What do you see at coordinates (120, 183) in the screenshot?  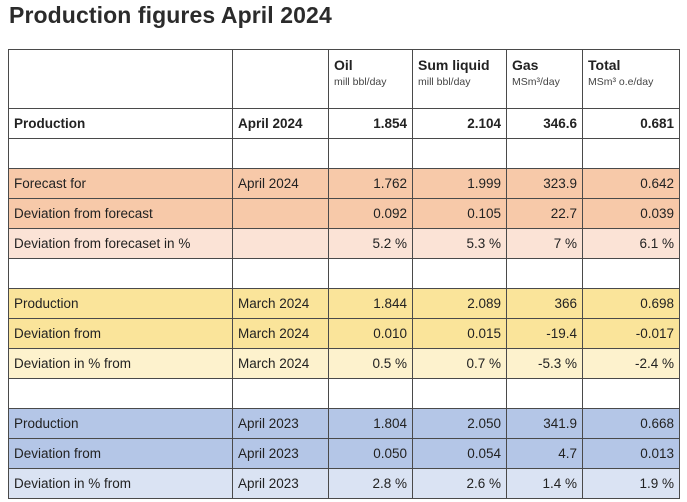 I see `row-label: Forecast for` at bounding box center [120, 183].